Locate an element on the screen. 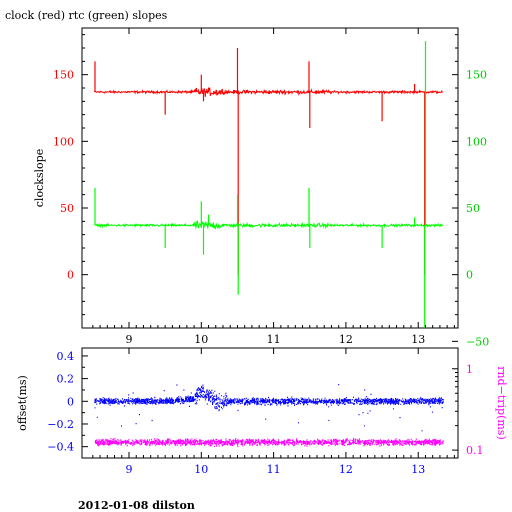 The height and width of the screenshot is (512, 512). series-points-rndtrip is located at coordinates (269, 442).